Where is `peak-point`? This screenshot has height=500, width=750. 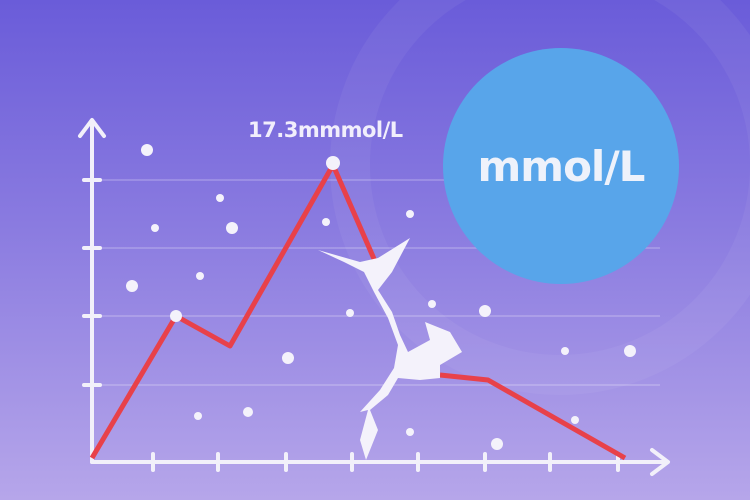
peak-point is located at coordinates (333, 163).